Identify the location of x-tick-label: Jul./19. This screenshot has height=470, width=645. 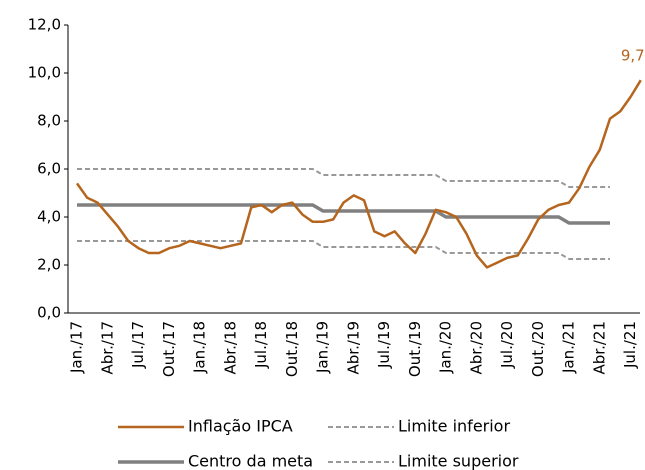
(384, 345).